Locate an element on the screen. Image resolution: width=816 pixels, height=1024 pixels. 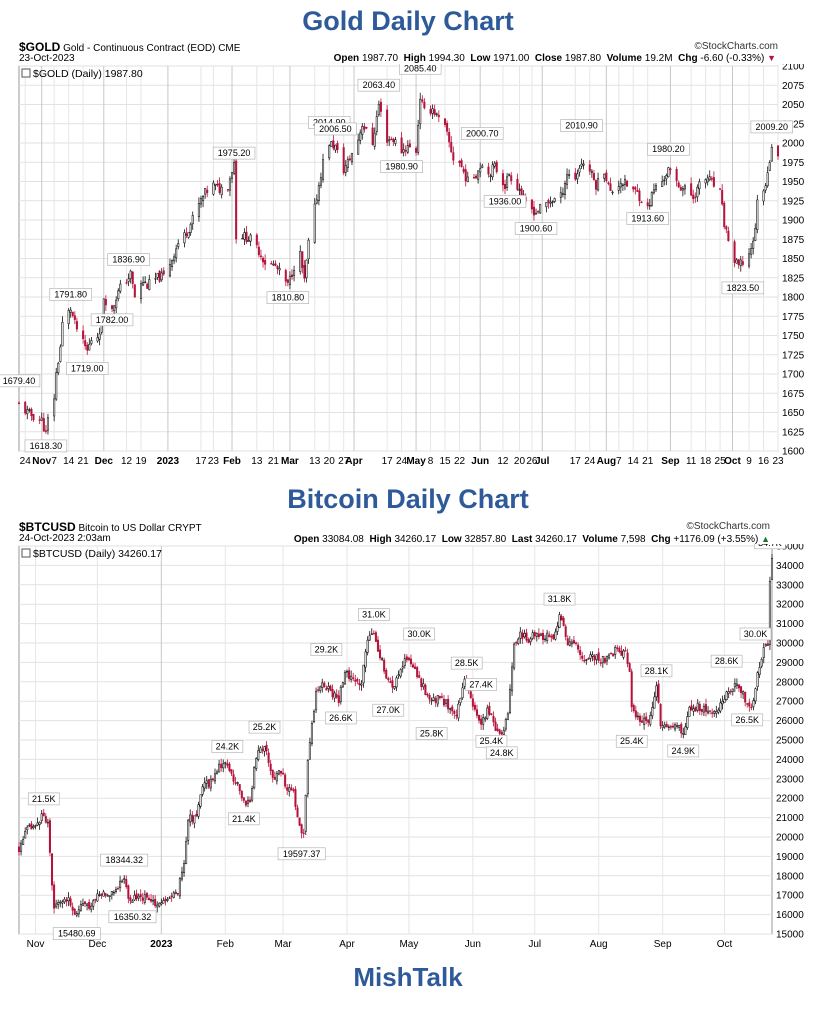
x-tick-label: 22 is located at coordinates (460, 461).